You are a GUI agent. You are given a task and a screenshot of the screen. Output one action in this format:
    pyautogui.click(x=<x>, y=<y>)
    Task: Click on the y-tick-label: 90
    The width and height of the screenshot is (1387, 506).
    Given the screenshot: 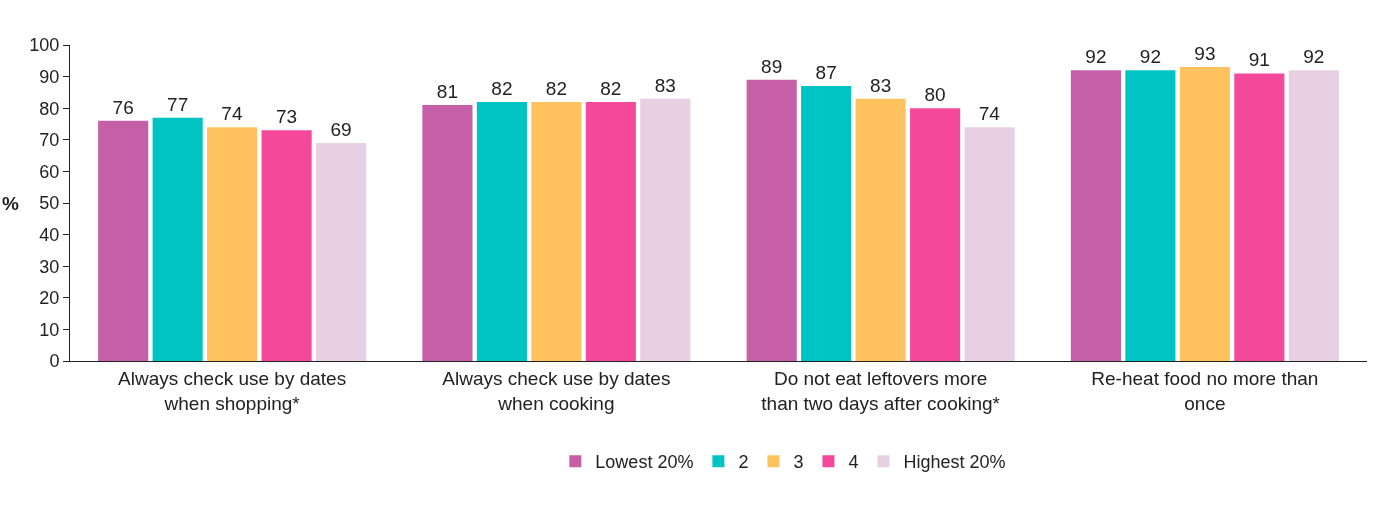 What is the action you would take?
    pyautogui.click(x=49, y=76)
    